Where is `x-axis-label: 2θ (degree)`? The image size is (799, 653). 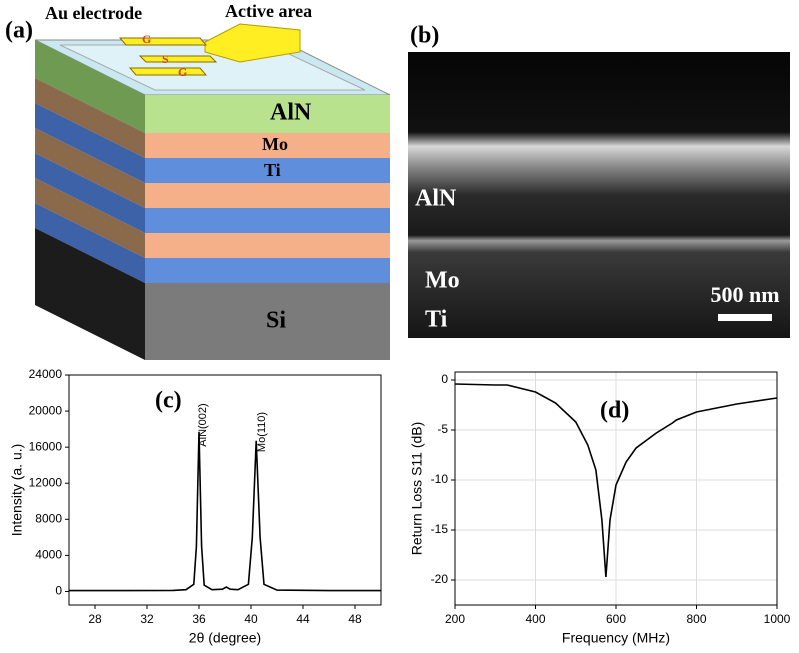
x-axis-label: 2θ (degree) is located at coordinates (225, 638).